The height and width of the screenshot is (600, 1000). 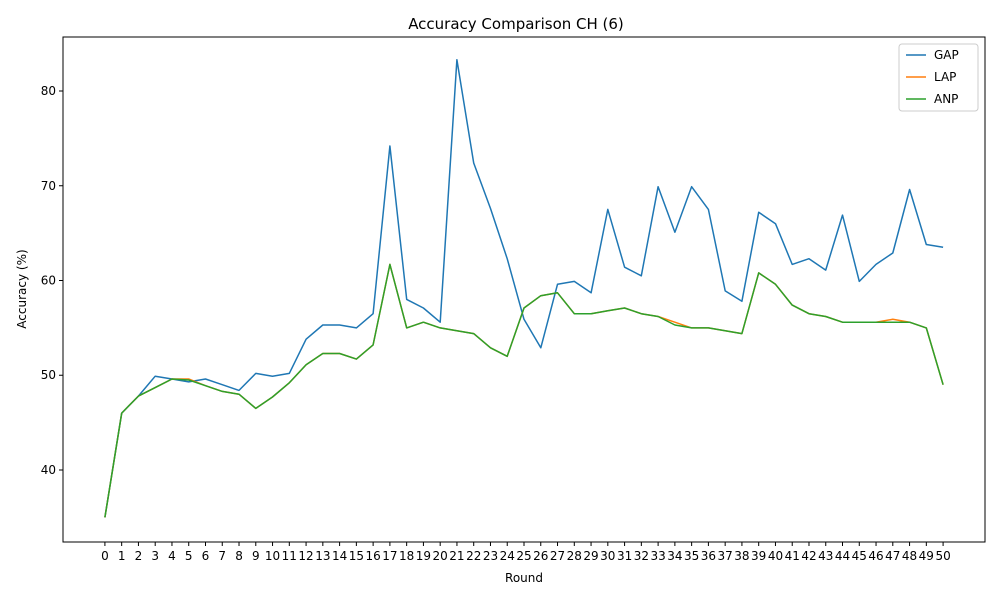 I want to click on x-tick-label: 50, so click(x=942, y=556).